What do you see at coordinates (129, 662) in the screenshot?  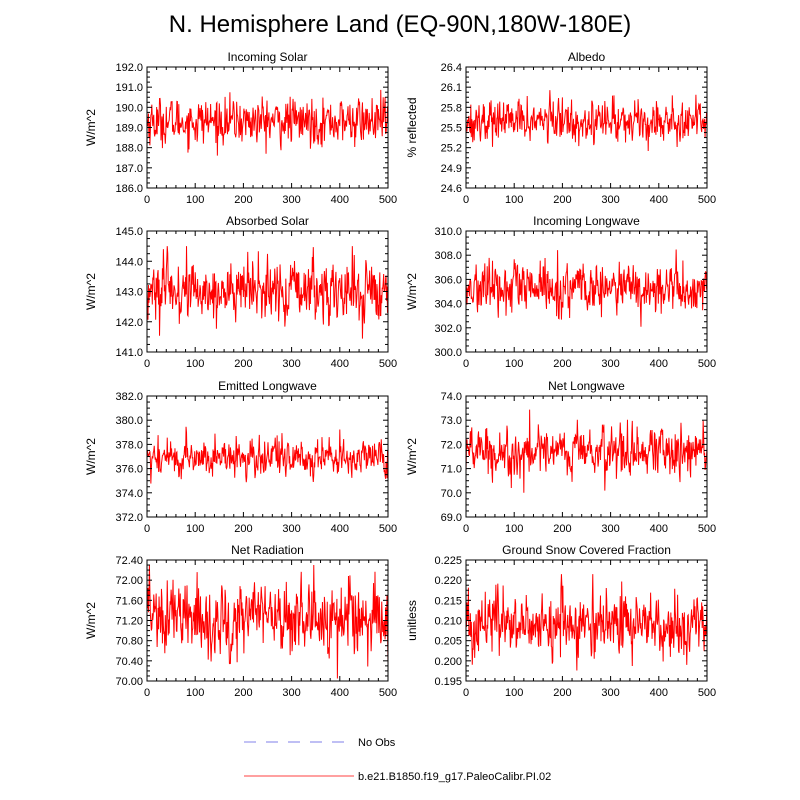 I see `y-tick-label-net-radiation-1: 70.40` at bounding box center [129, 662].